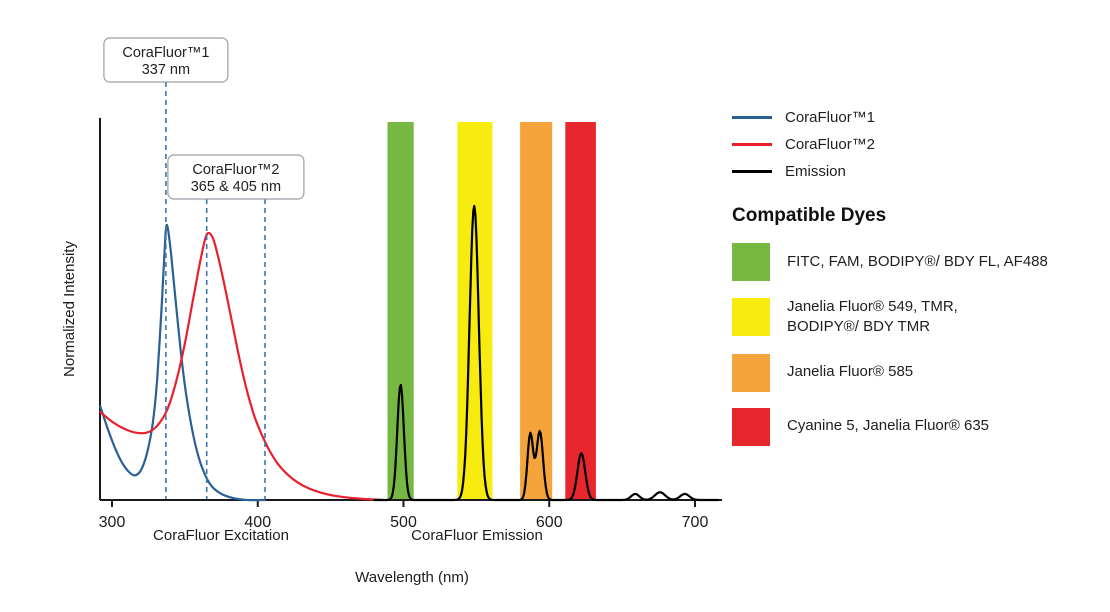 This screenshot has width=1110, height=612. What do you see at coordinates (830, 144) in the screenshot?
I see `corafluor2-legend-label: CoraFluor™2` at bounding box center [830, 144].